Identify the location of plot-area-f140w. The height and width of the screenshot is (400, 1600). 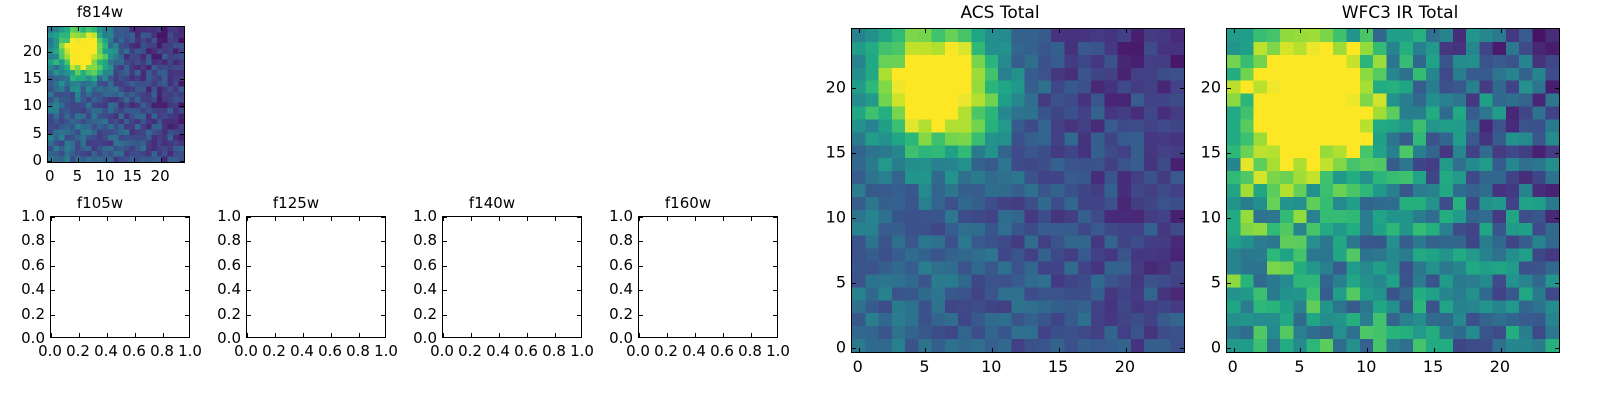
(512, 277).